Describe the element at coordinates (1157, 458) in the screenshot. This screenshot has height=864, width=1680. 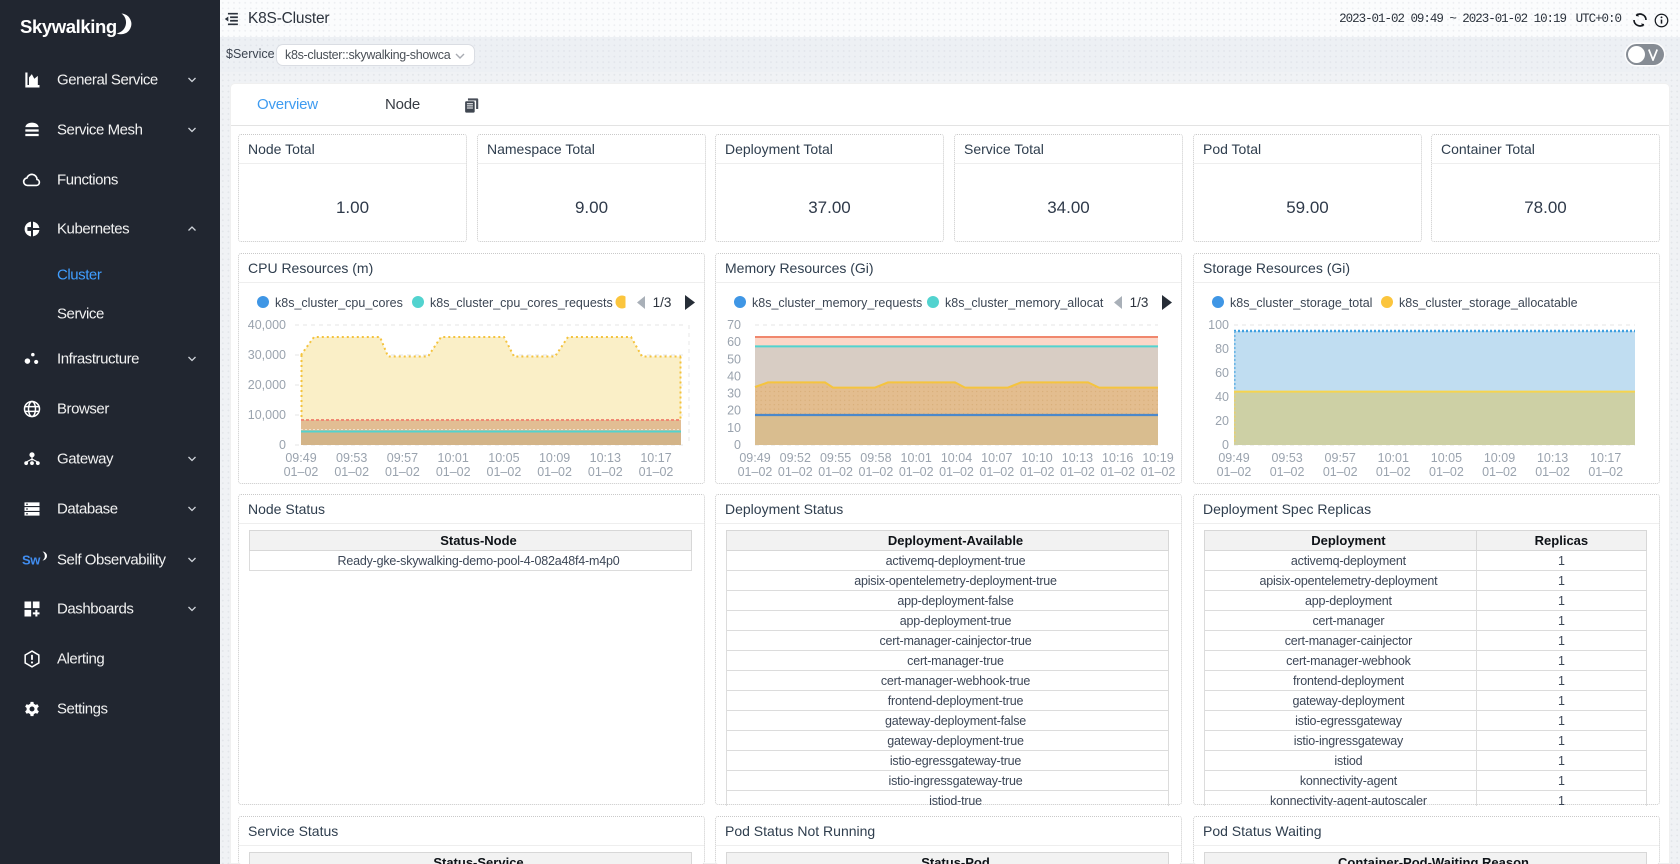
I see `svg-text: 10:19` at that location.